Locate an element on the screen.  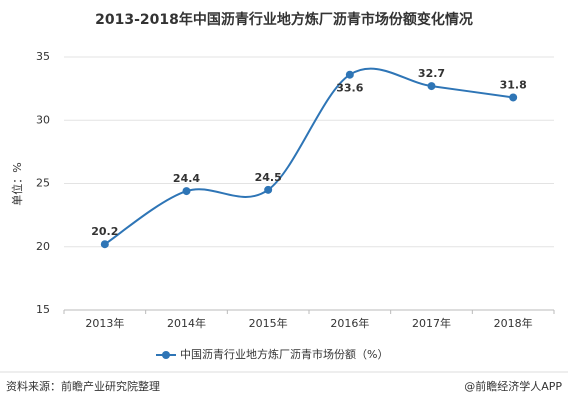
x-tick-label: 2014年 is located at coordinates (186, 323).